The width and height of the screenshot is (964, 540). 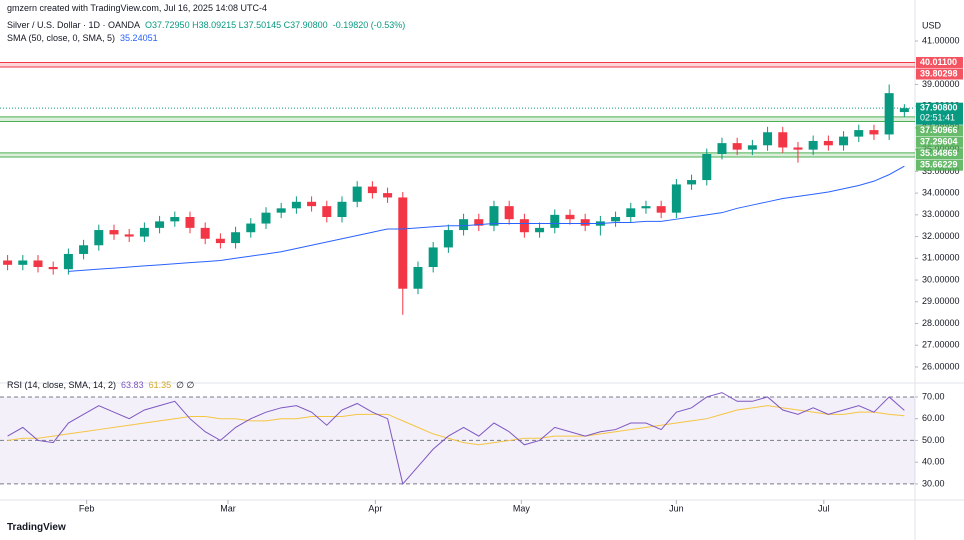 I want to click on y-tick-label: 35.00000, so click(x=941, y=171).